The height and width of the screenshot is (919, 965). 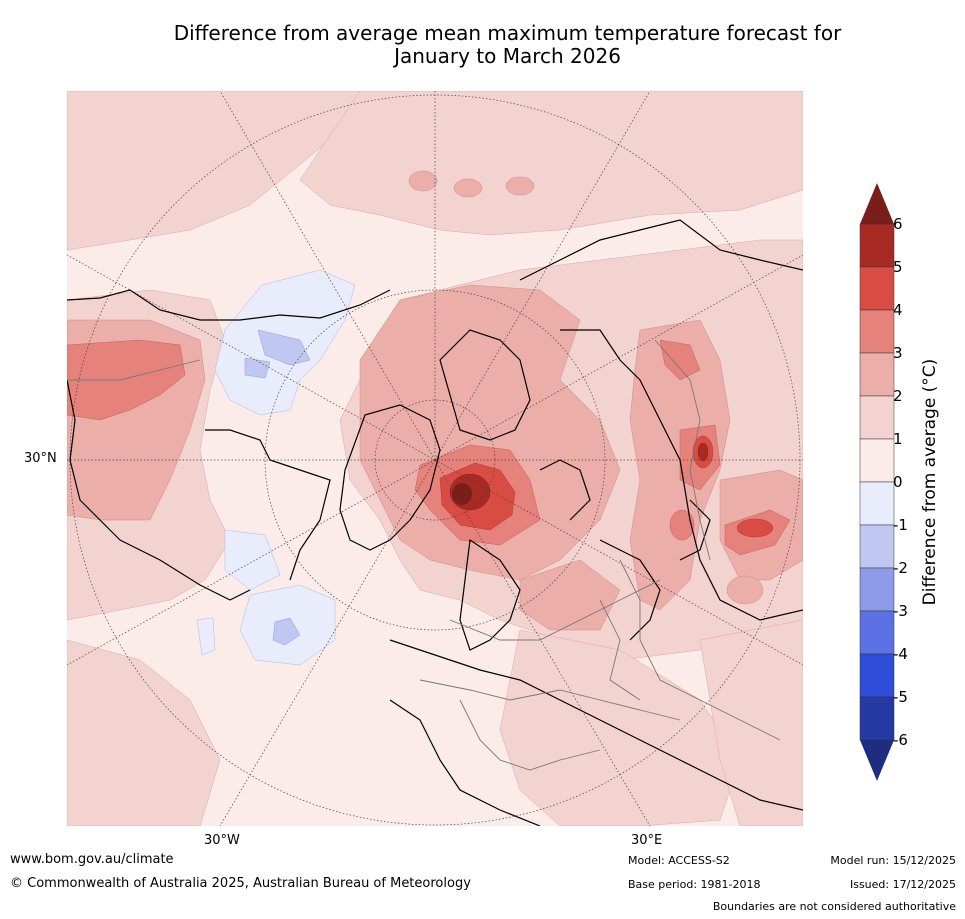 What do you see at coordinates (900, 525) in the screenshot?
I see `colorbar-tick: -1` at bounding box center [900, 525].